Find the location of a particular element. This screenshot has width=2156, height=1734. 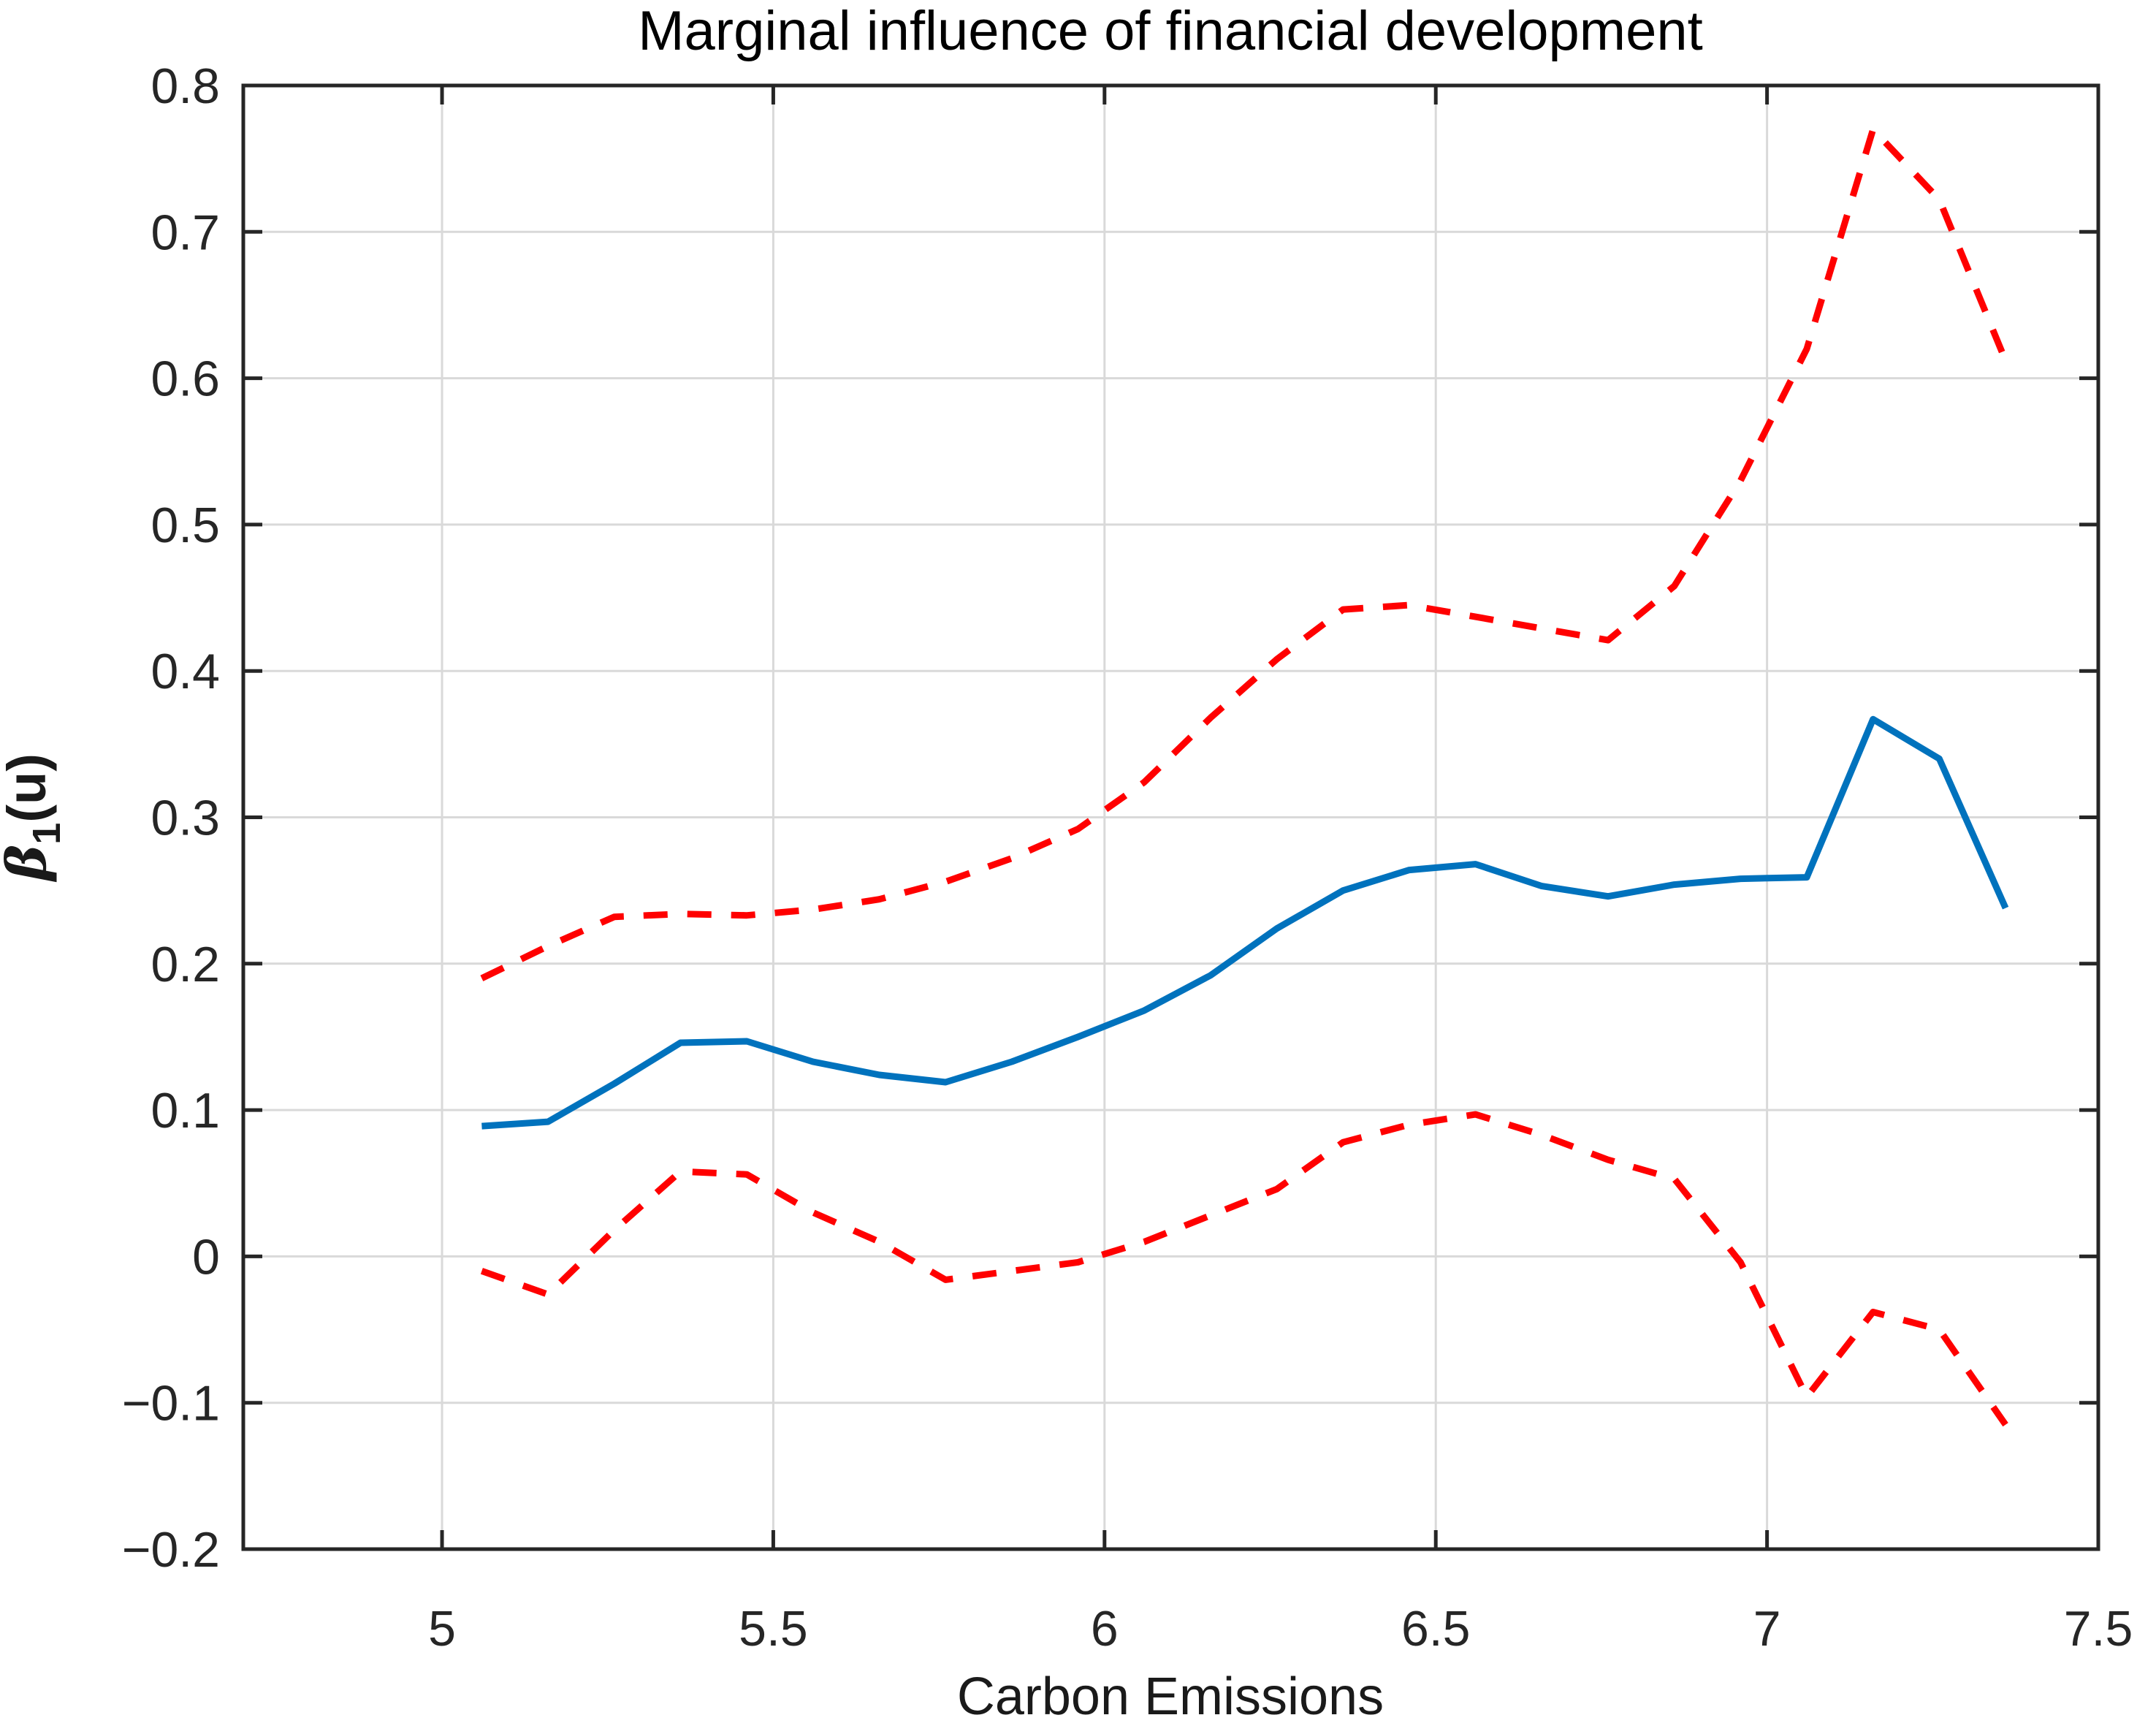

x-tick-label: 6 is located at coordinates (1105, 1629).